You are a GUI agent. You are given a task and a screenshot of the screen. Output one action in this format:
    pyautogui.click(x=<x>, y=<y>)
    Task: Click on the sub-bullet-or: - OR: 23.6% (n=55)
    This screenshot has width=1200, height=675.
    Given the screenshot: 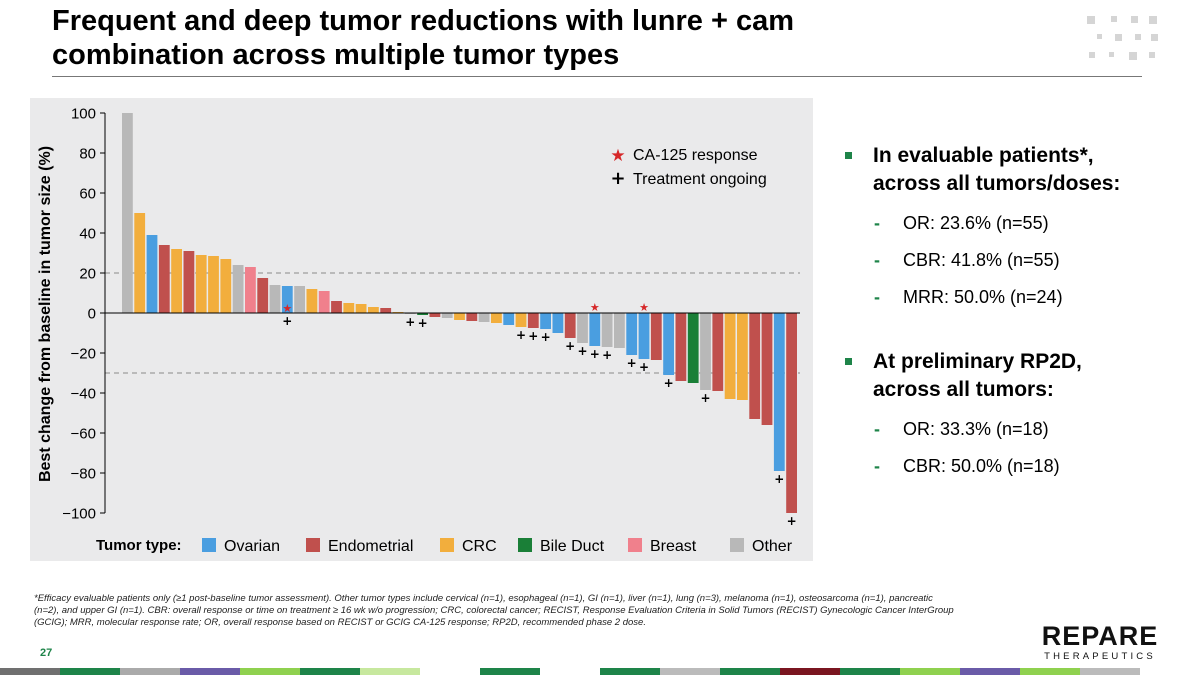 What is the action you would take?
    pyautogui.click(x=1013, y=223)
    